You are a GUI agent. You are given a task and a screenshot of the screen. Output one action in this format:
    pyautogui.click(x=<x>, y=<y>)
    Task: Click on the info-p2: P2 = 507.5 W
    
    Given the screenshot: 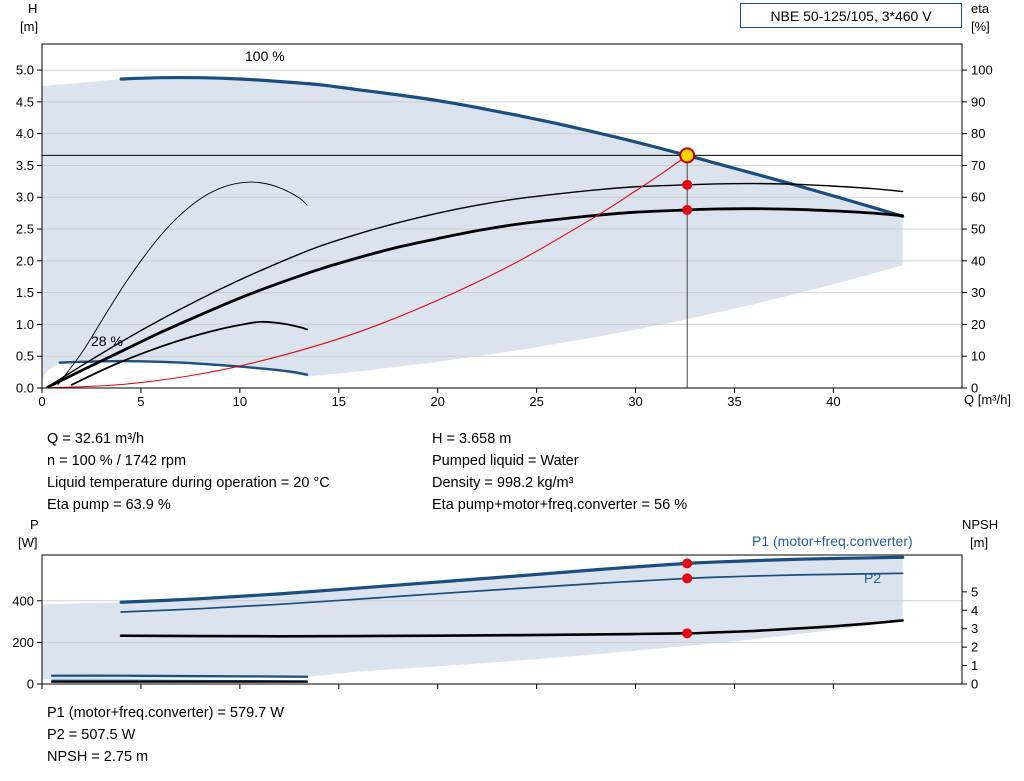 What is the action you would take?
    pyautogui.click(x=91, y=735)
    